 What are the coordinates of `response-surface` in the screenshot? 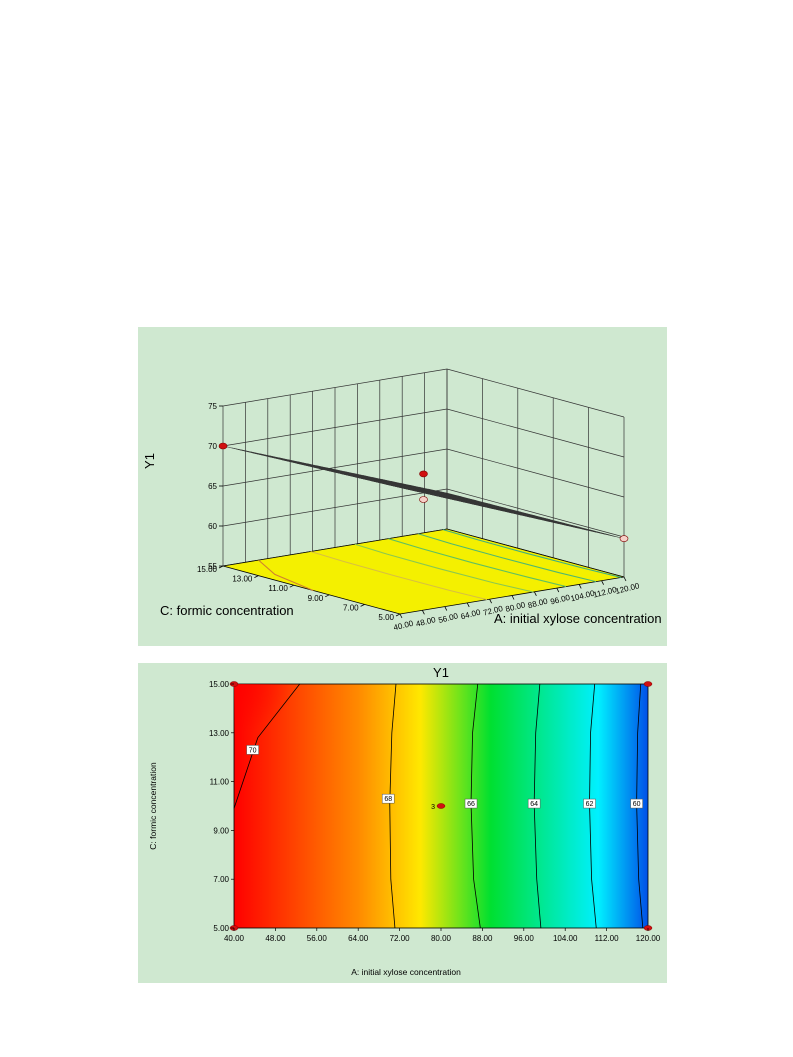 It's located at (423, 492).